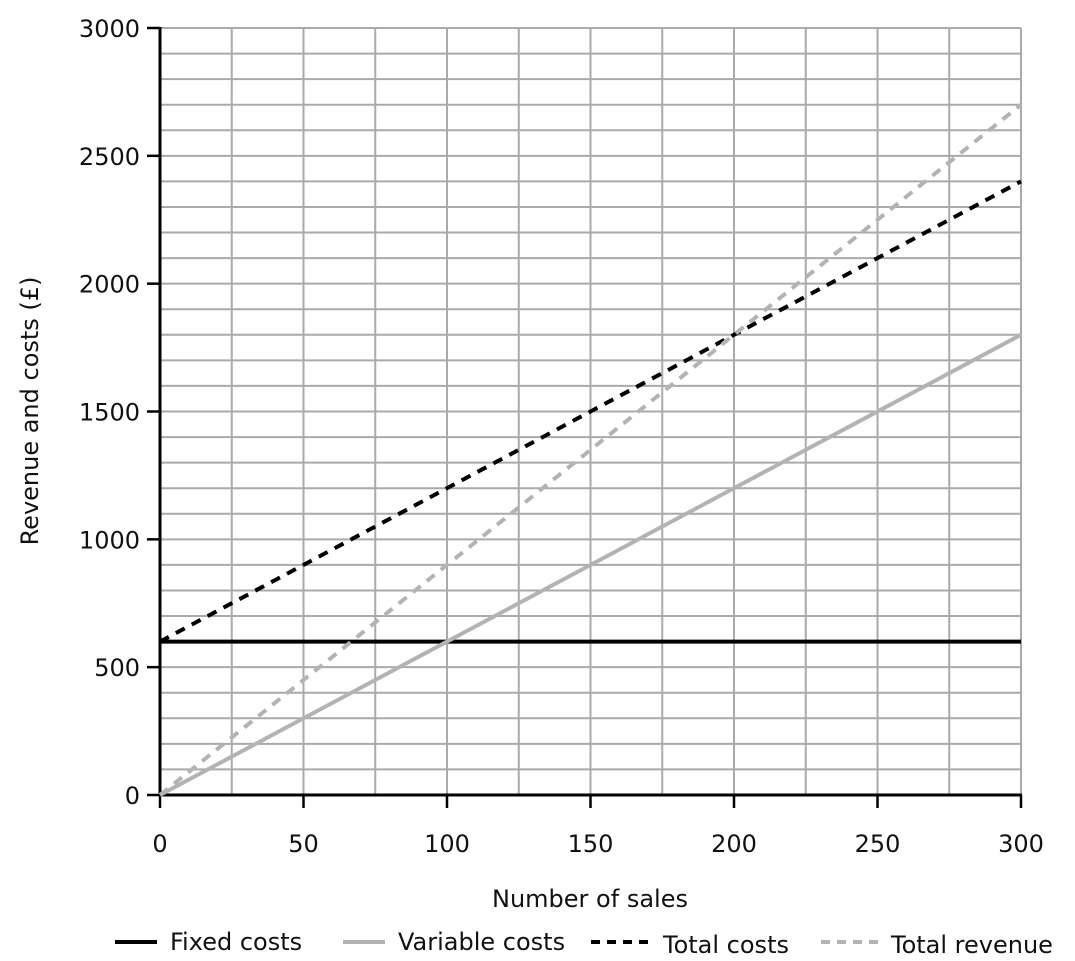 The image size is (1075, 961). Describe the element at coordinates (109, 157) in the screenshot. I see `y-tick-label: 2500` at that location.